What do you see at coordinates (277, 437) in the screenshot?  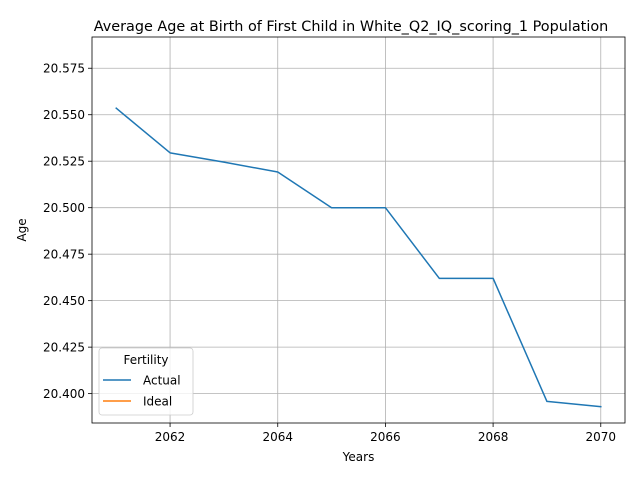 I see `x-tick-label: 2064` at bounding box center [277, 437].